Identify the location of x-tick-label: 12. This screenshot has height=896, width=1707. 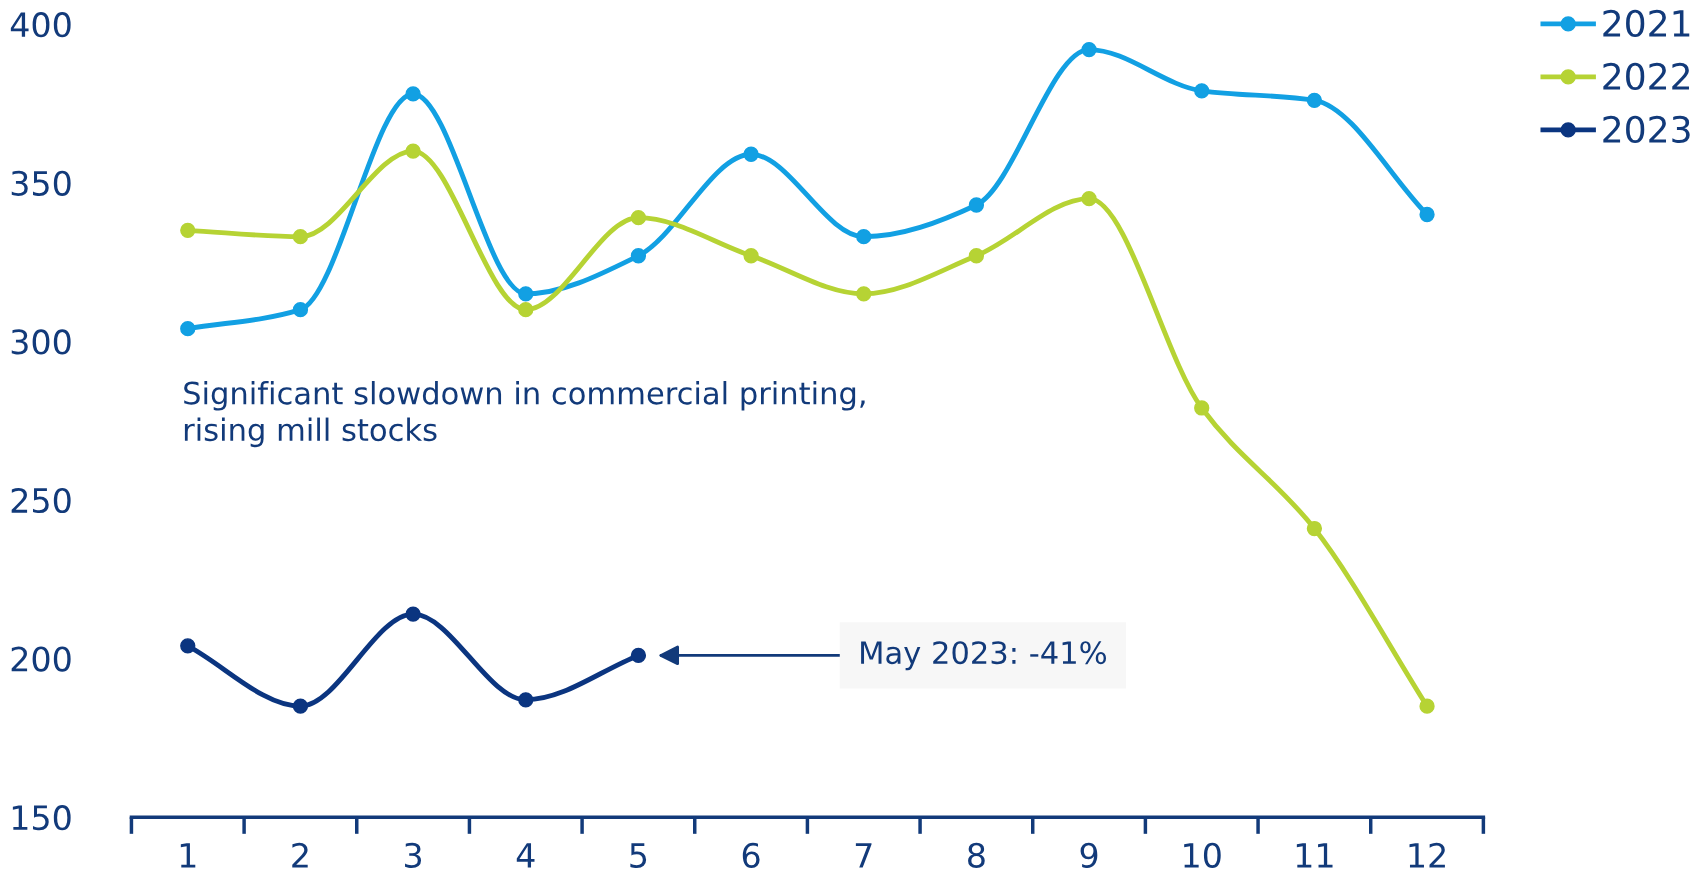
(1427, 855).